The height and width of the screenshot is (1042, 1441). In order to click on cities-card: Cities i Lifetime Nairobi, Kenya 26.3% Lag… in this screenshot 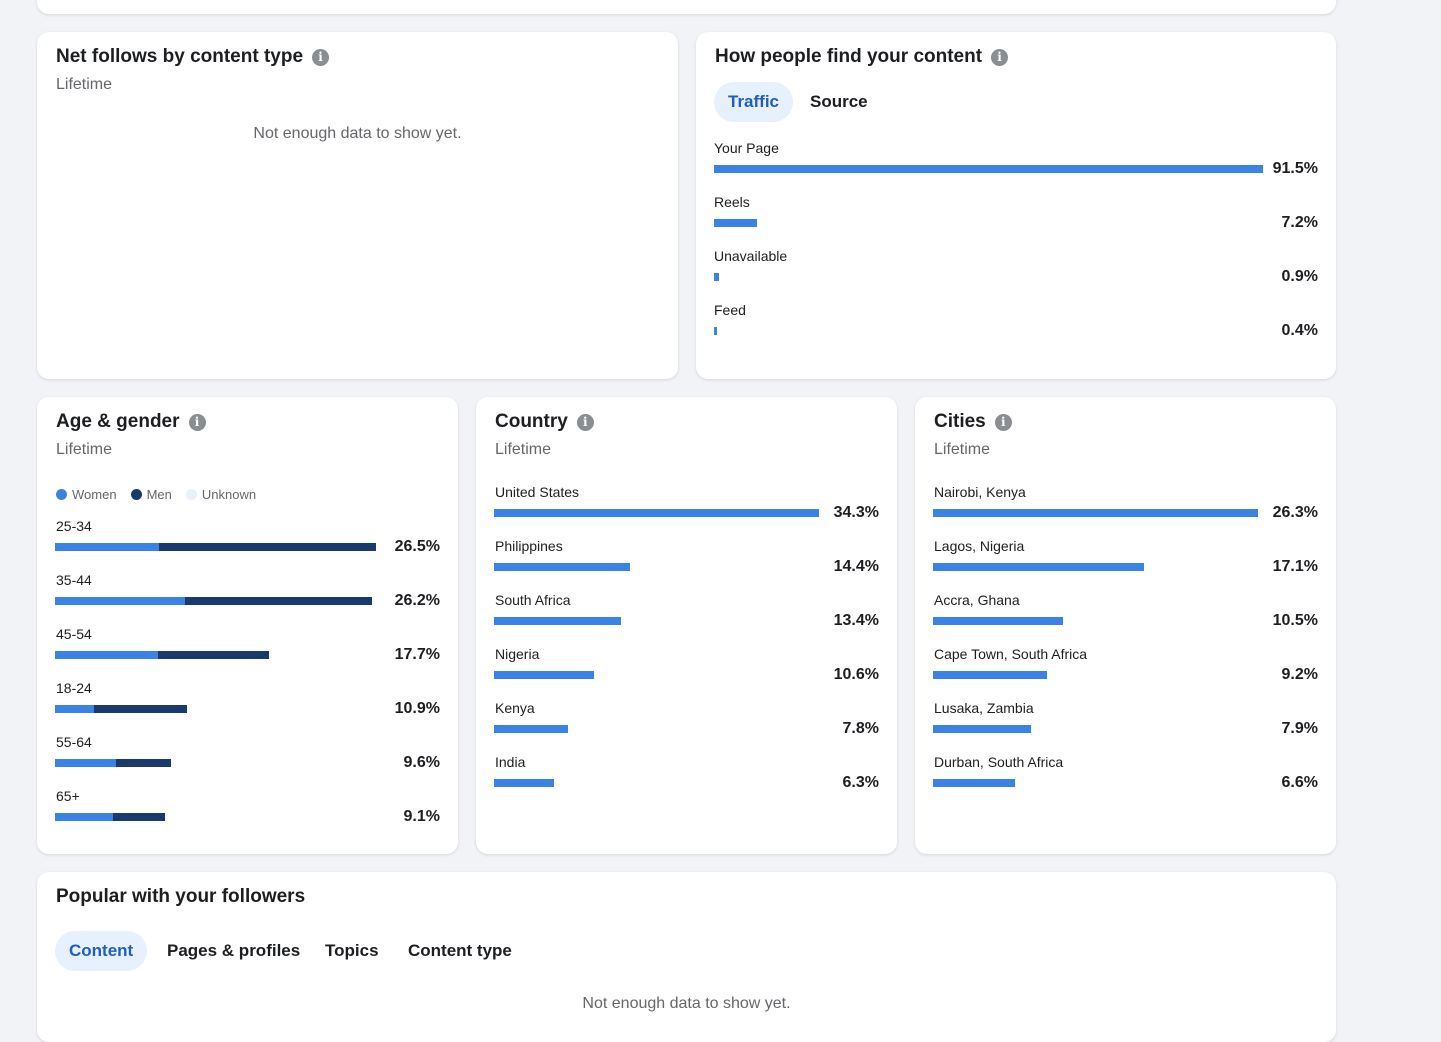, I will do `click(1125, 625)`.